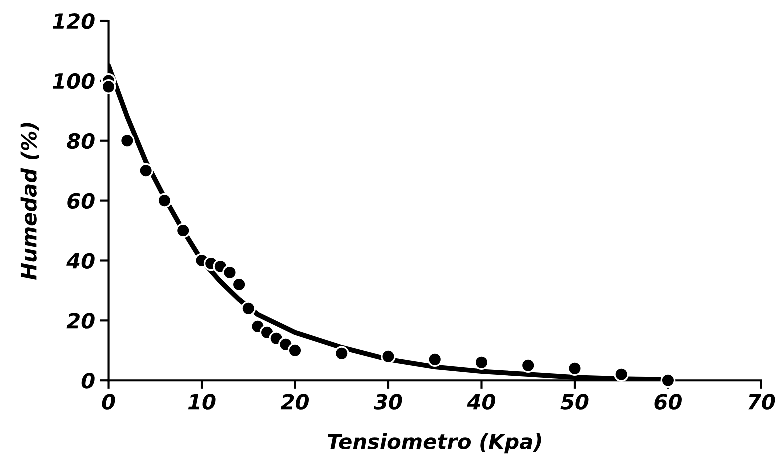  Describe the element at coordinates (73, 81) in the screenshot. I see `y-tick-label: 100` at that location.